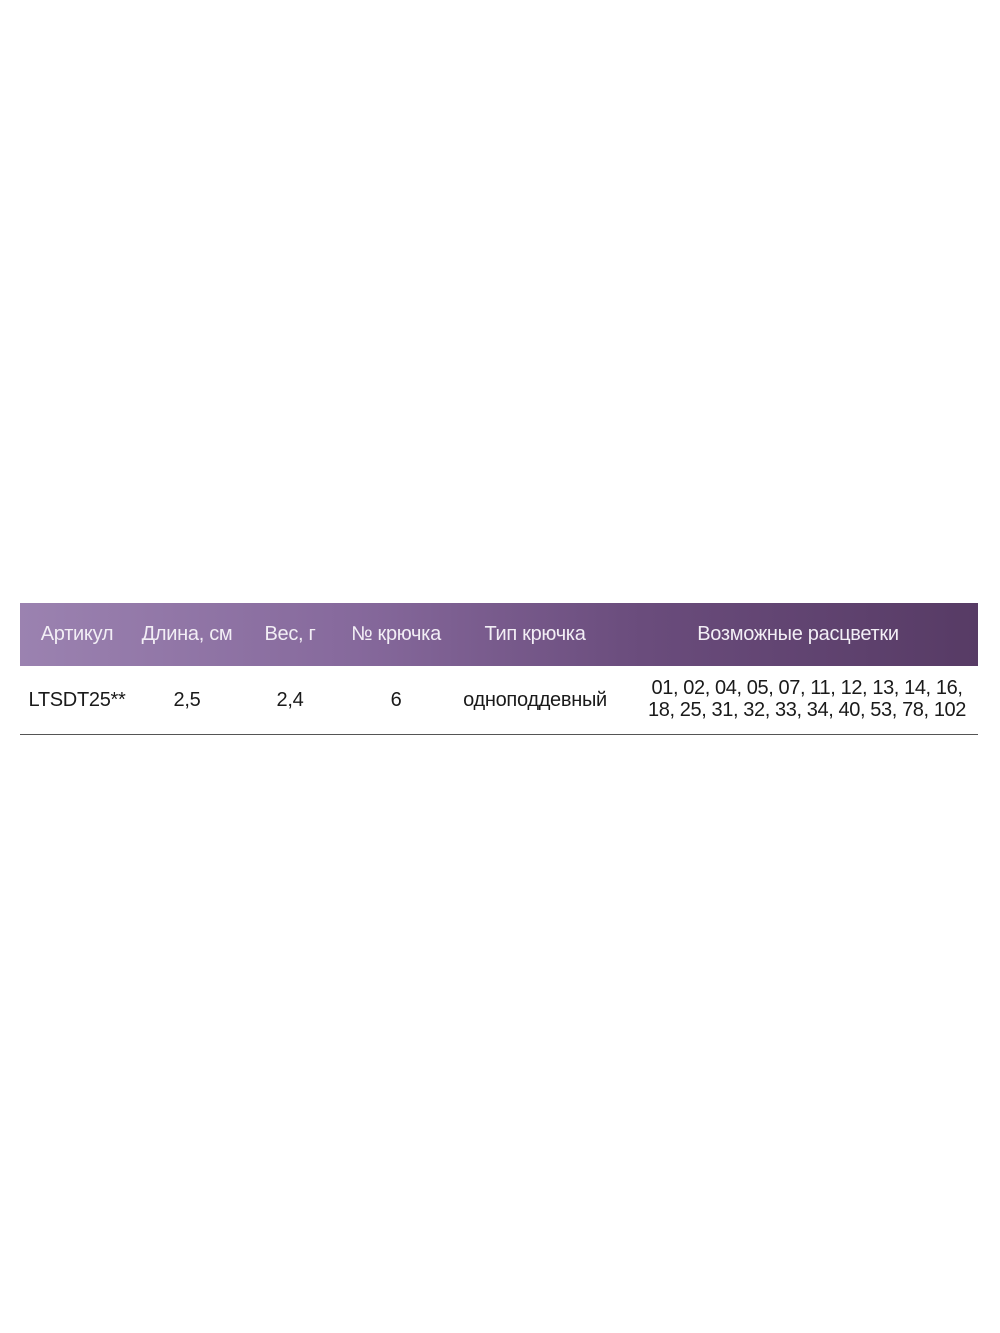 This screenshot has width=1000, height=1333. Describe the element at coordinates (535, 700) in the screenshot. I see `cell-hook-type: одноподдевный` at that location.